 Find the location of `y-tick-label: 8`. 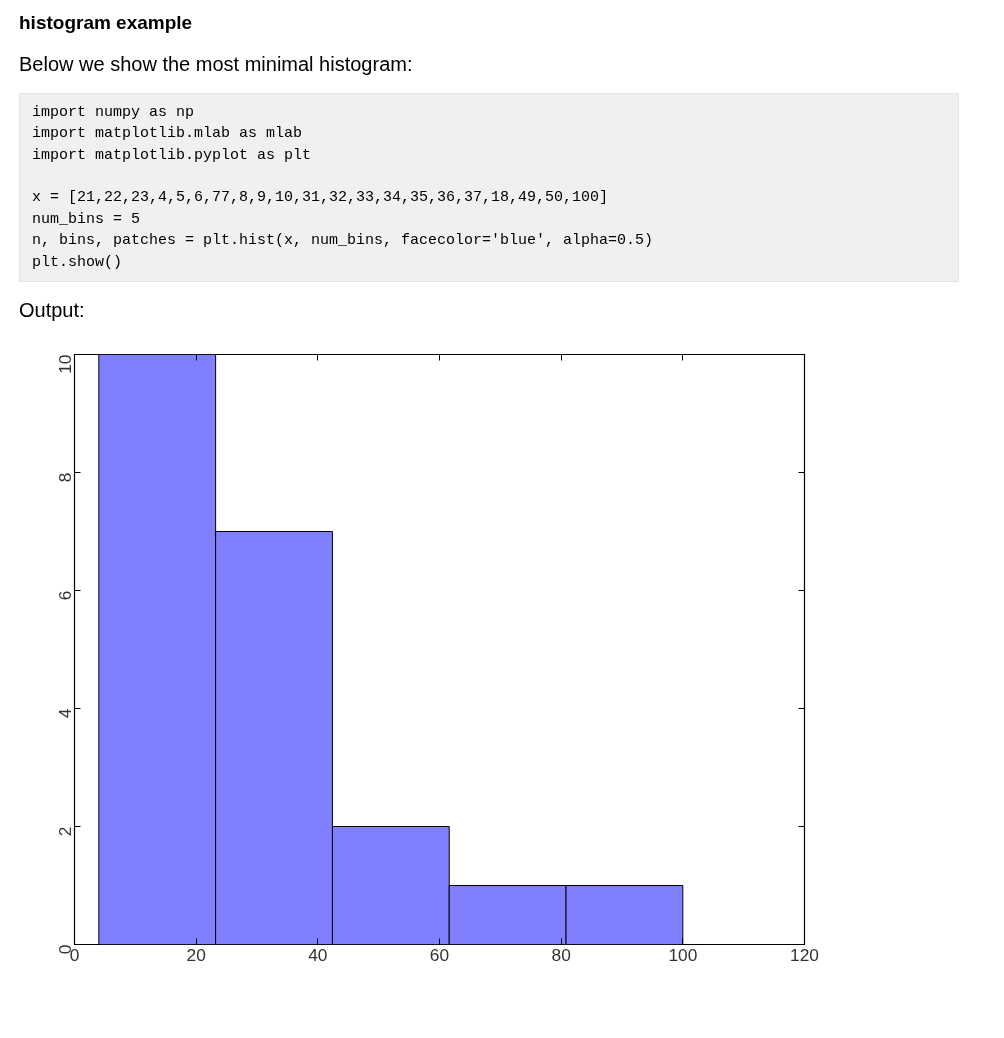

y-tick-label: 8 is located at coordinates (64, 477).